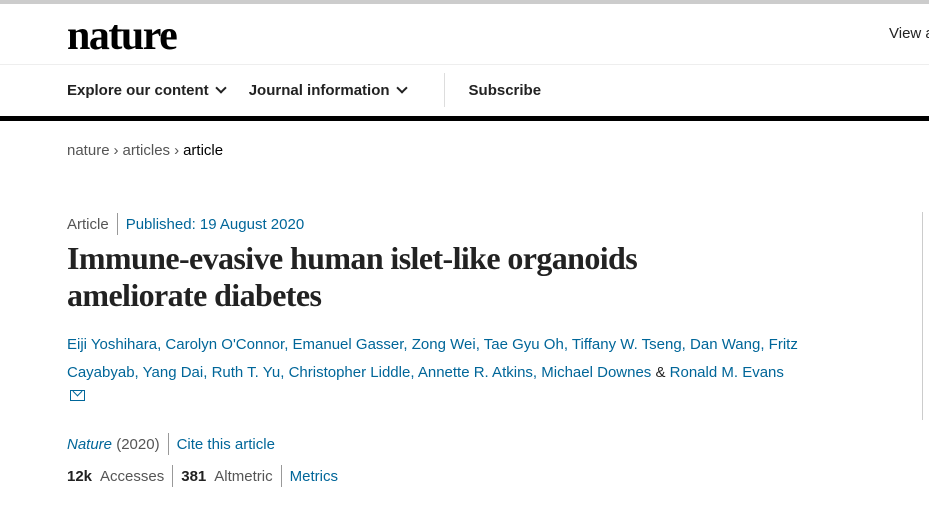 The image size is (929, 520). Describe the element at coordinates (171, 444) in the screenshot. I see `citation-line: Nature (2020) Cite this article` at that location.